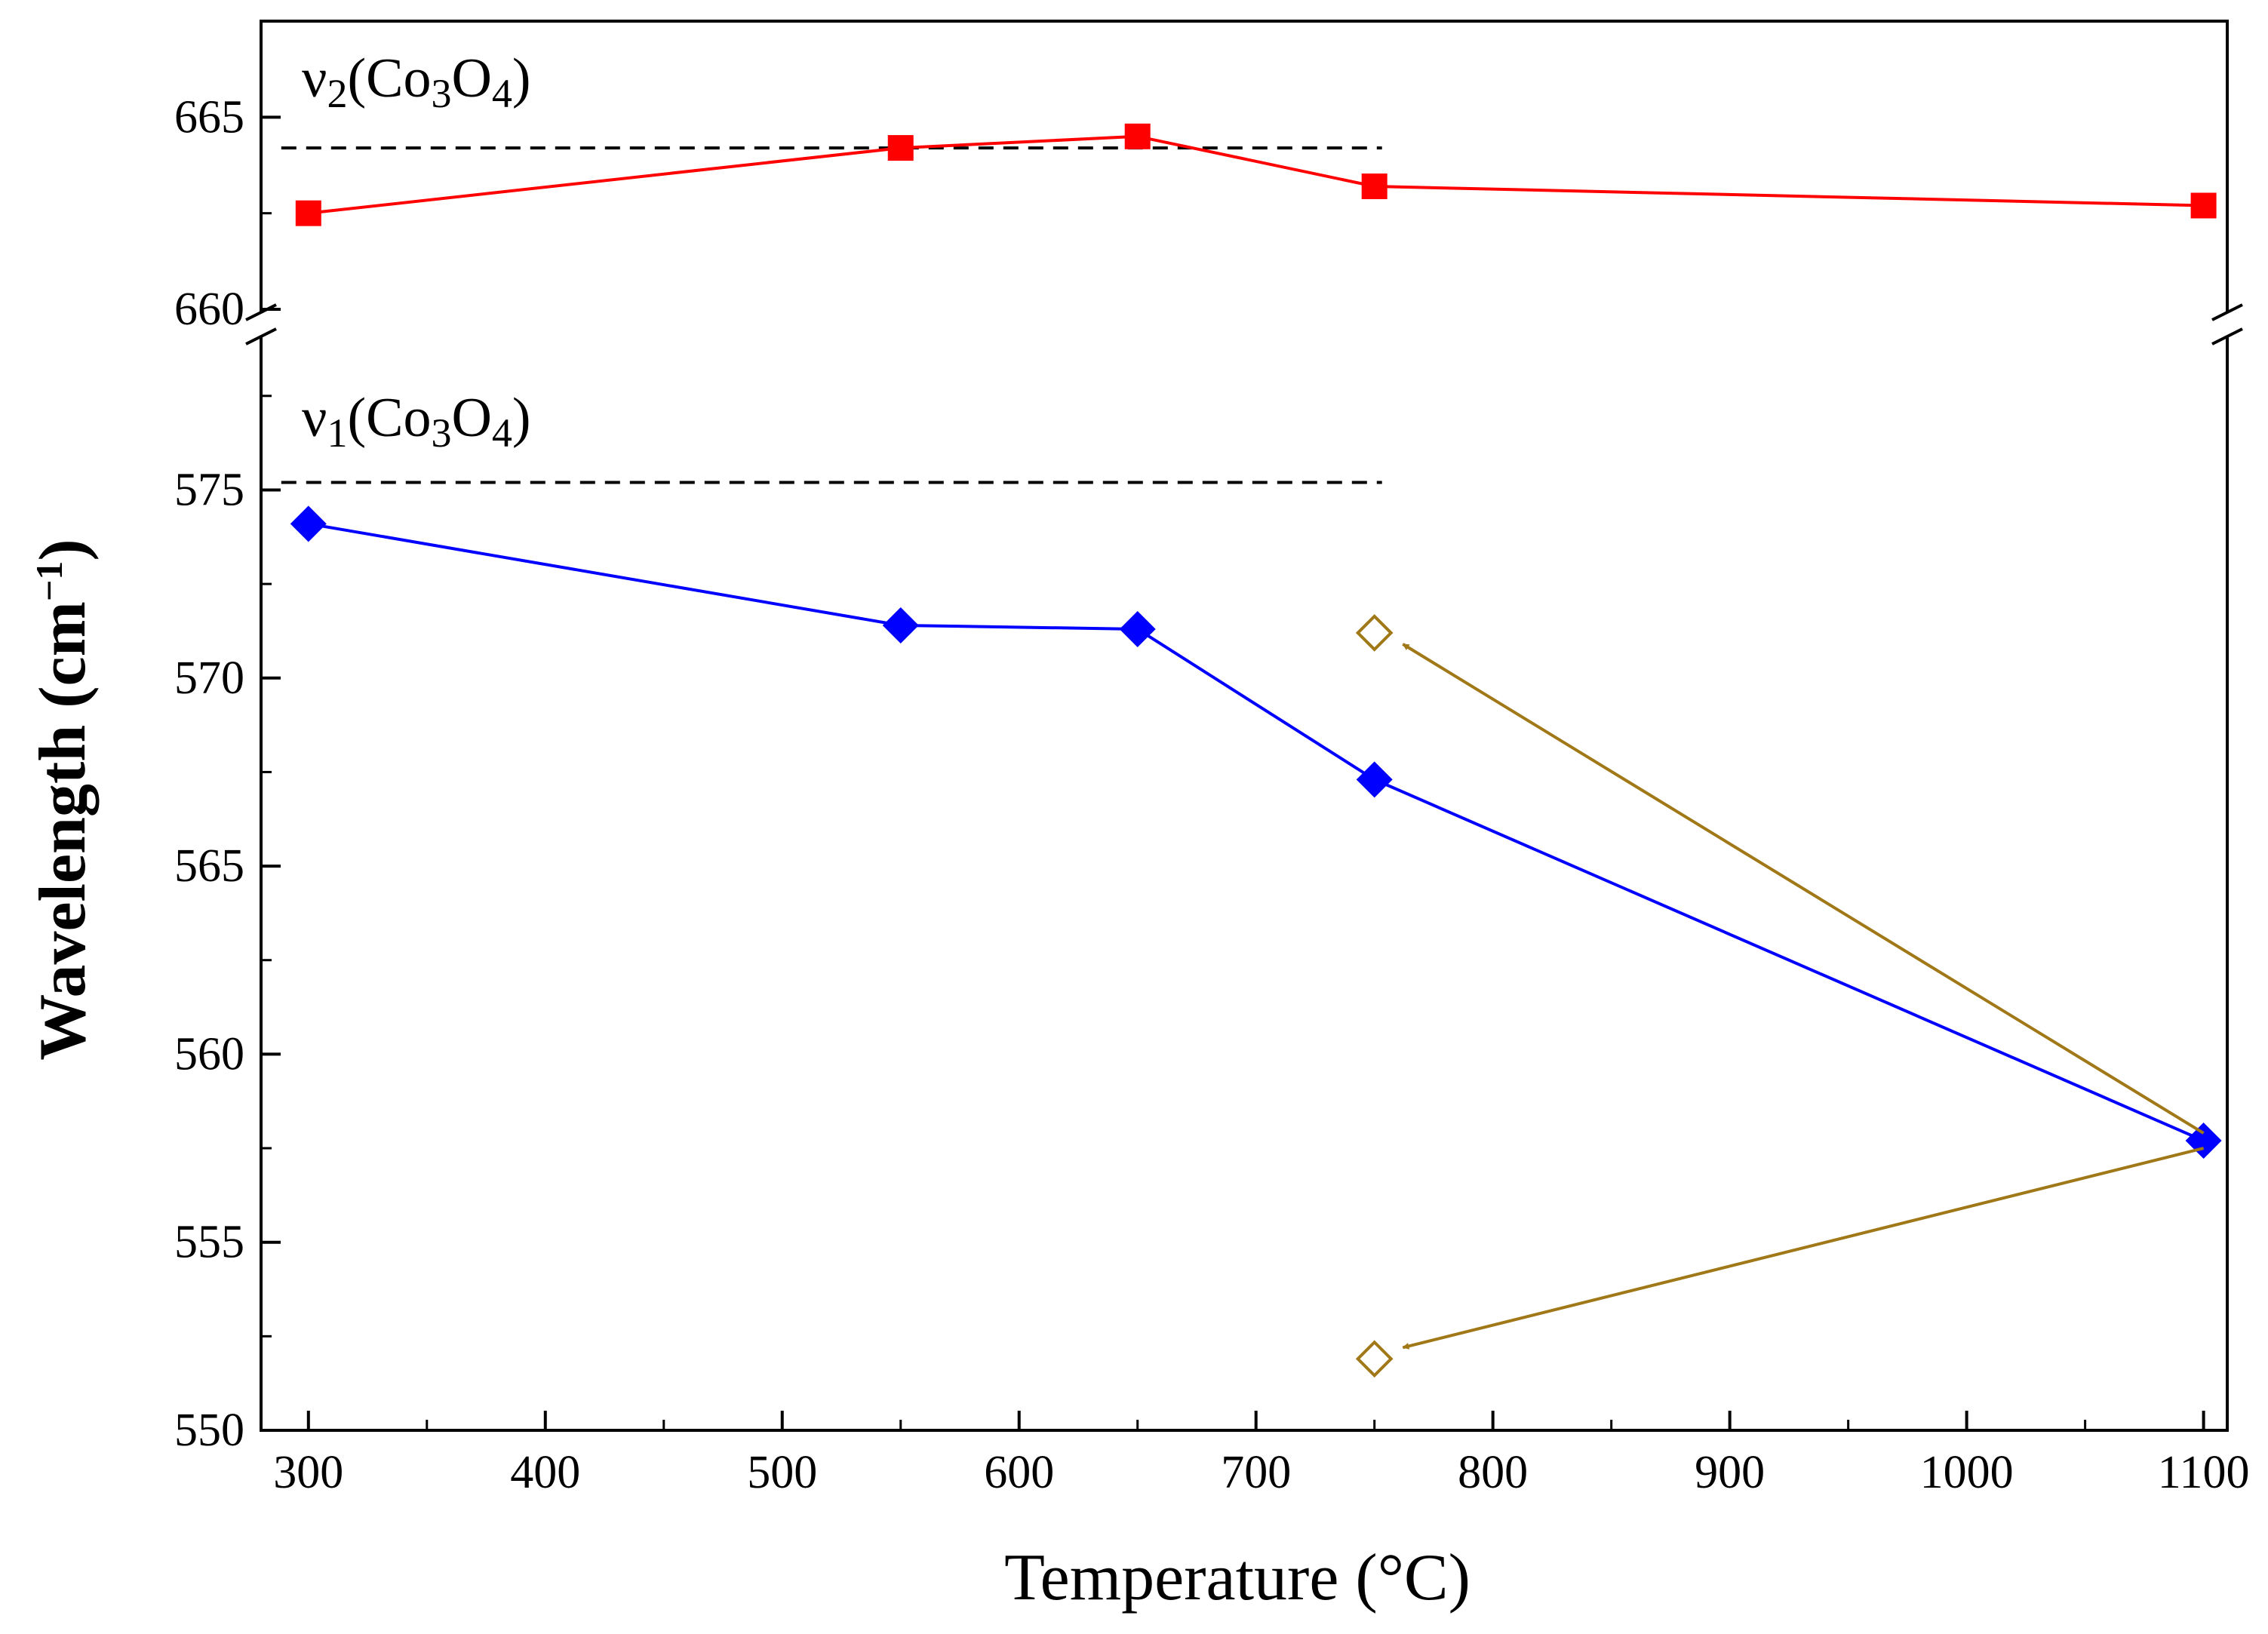 This screenshot has height=1634, width=2268. I want to click on y-tick-label-upper: 665, so click(209, 117).